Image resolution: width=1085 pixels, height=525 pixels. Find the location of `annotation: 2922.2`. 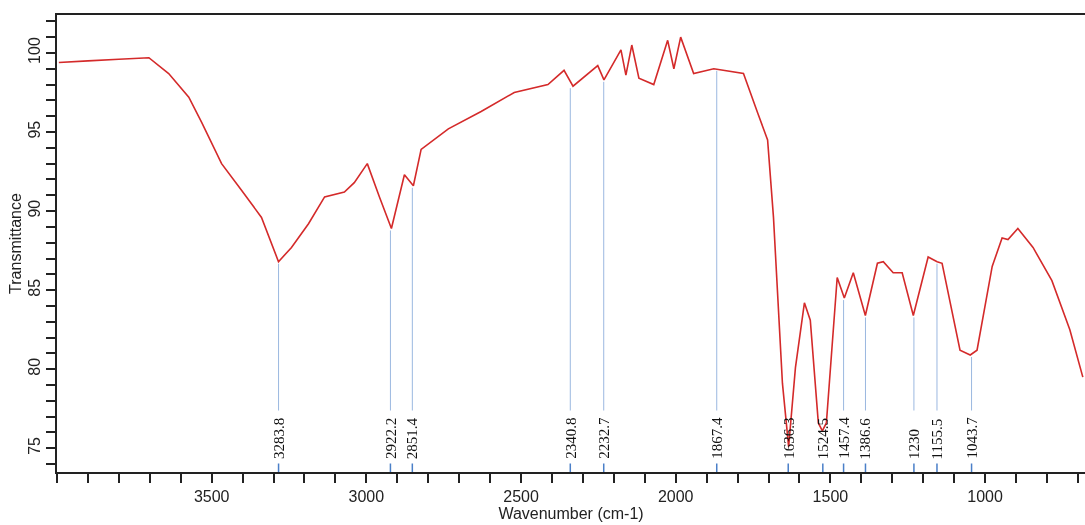

annotation: 2922.2 is located at coordinates (390, 438).